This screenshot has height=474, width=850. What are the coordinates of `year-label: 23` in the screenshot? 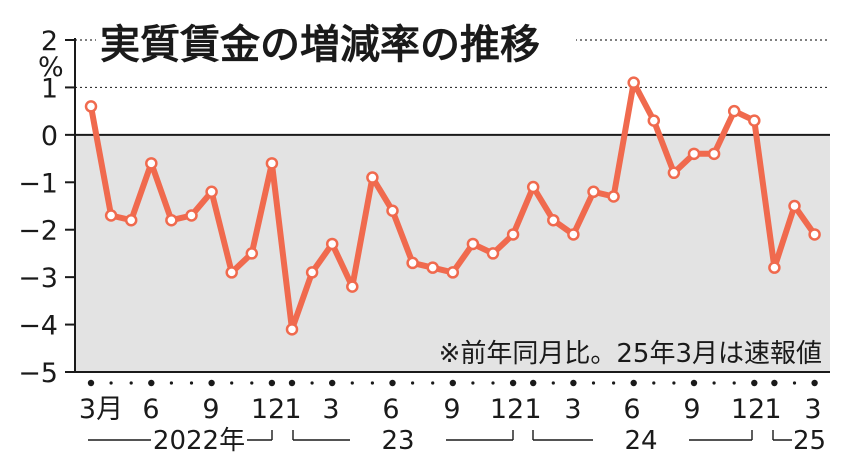 It's located at (397, 441).